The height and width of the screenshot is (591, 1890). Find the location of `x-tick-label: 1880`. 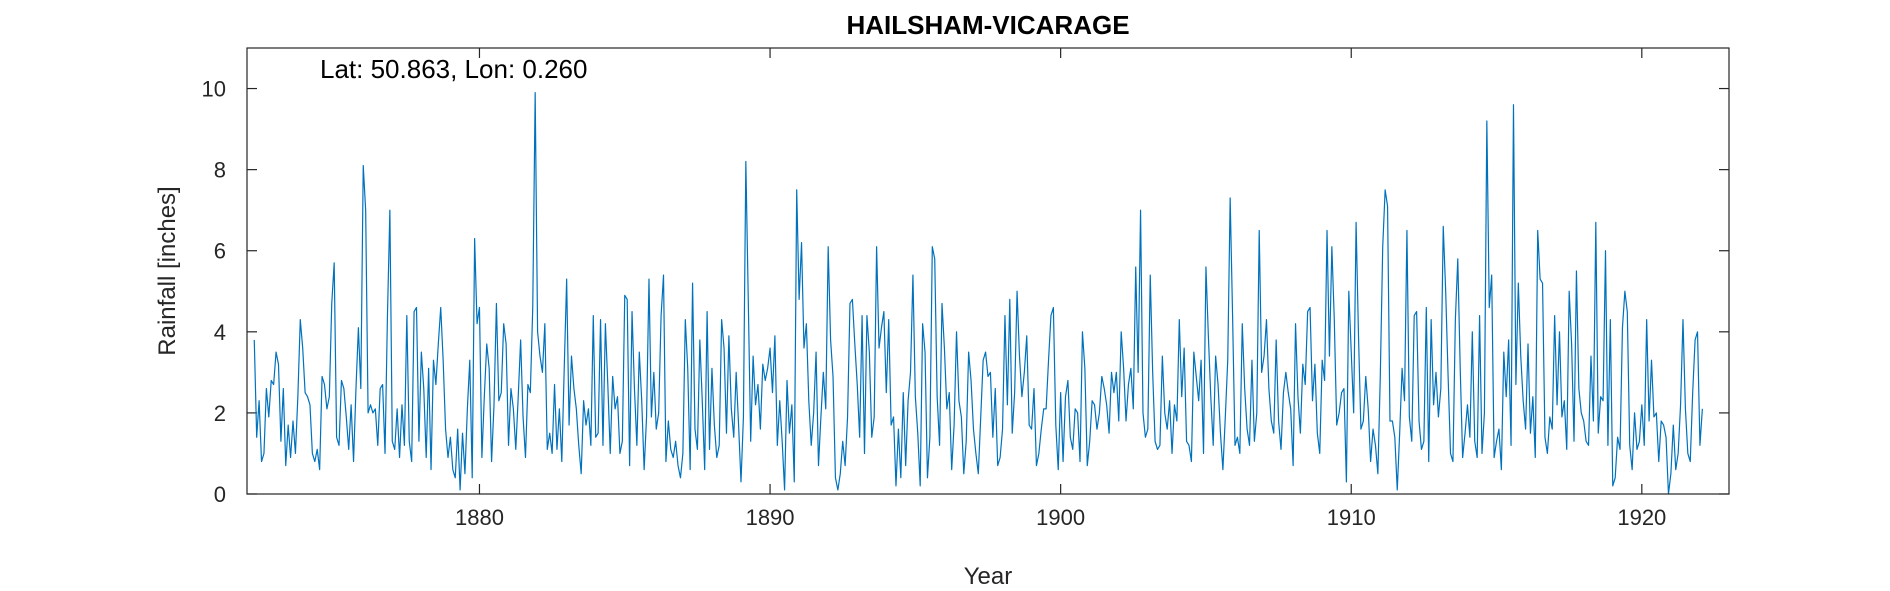

x-tick-label: 1880 is located at coordinates (479, 517).